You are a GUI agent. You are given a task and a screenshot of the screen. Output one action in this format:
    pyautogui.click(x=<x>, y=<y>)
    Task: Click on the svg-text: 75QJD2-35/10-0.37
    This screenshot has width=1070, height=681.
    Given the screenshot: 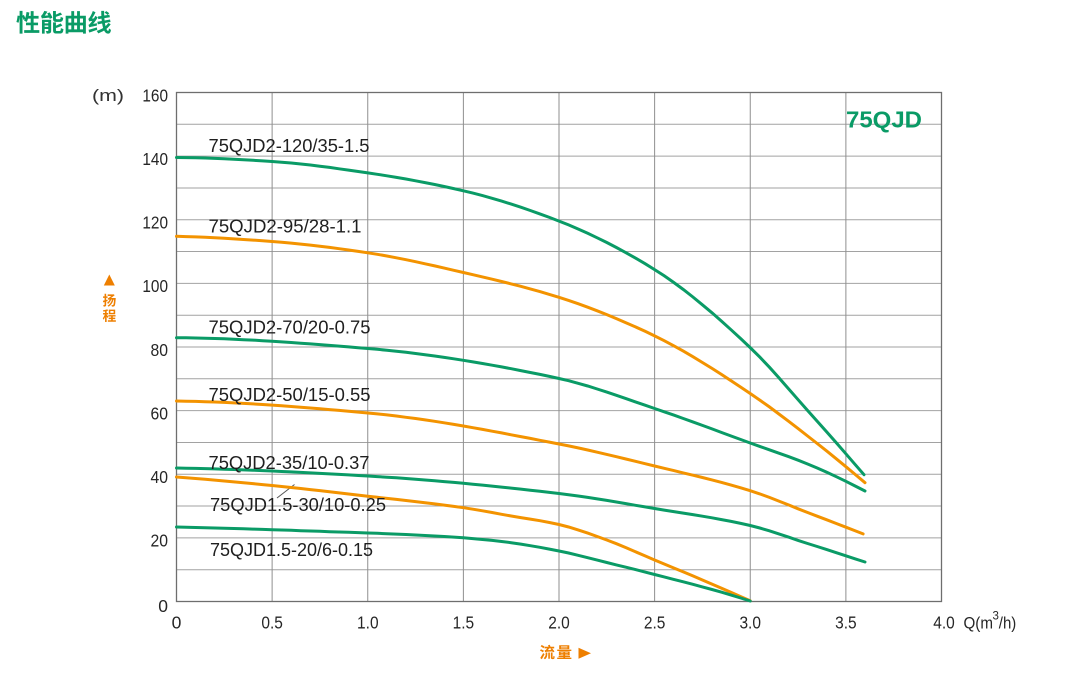 What is the action you would take?
    pyautogui.click(x=289, y=463)
    